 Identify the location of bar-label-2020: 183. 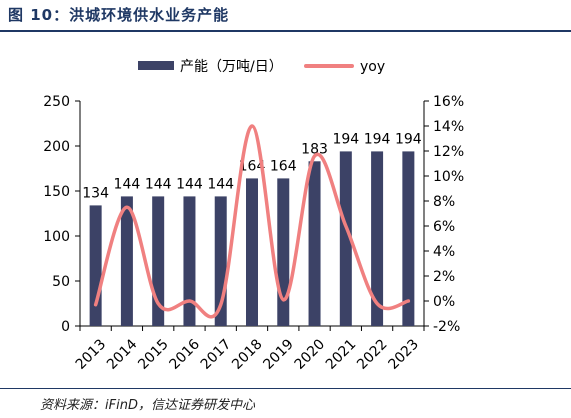
(314, 149).